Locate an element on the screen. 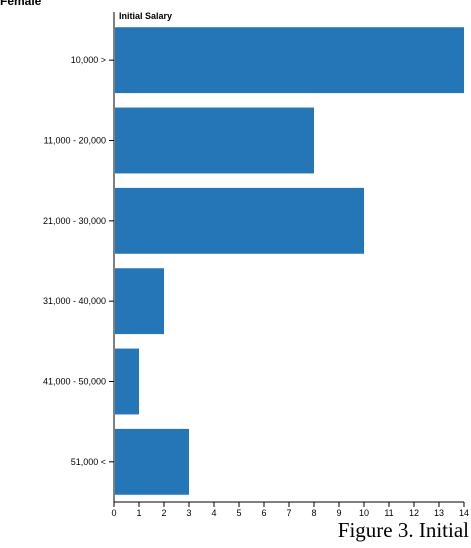 The image size is (471, 548). y-tick-label: 21,000 - 30,000 is located at coordinates (74, 221).